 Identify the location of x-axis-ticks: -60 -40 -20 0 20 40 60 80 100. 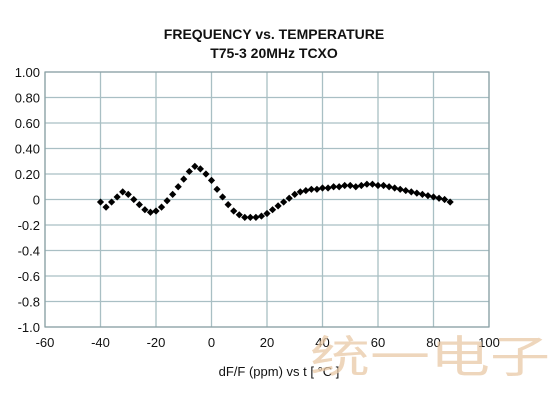
(268, 342).